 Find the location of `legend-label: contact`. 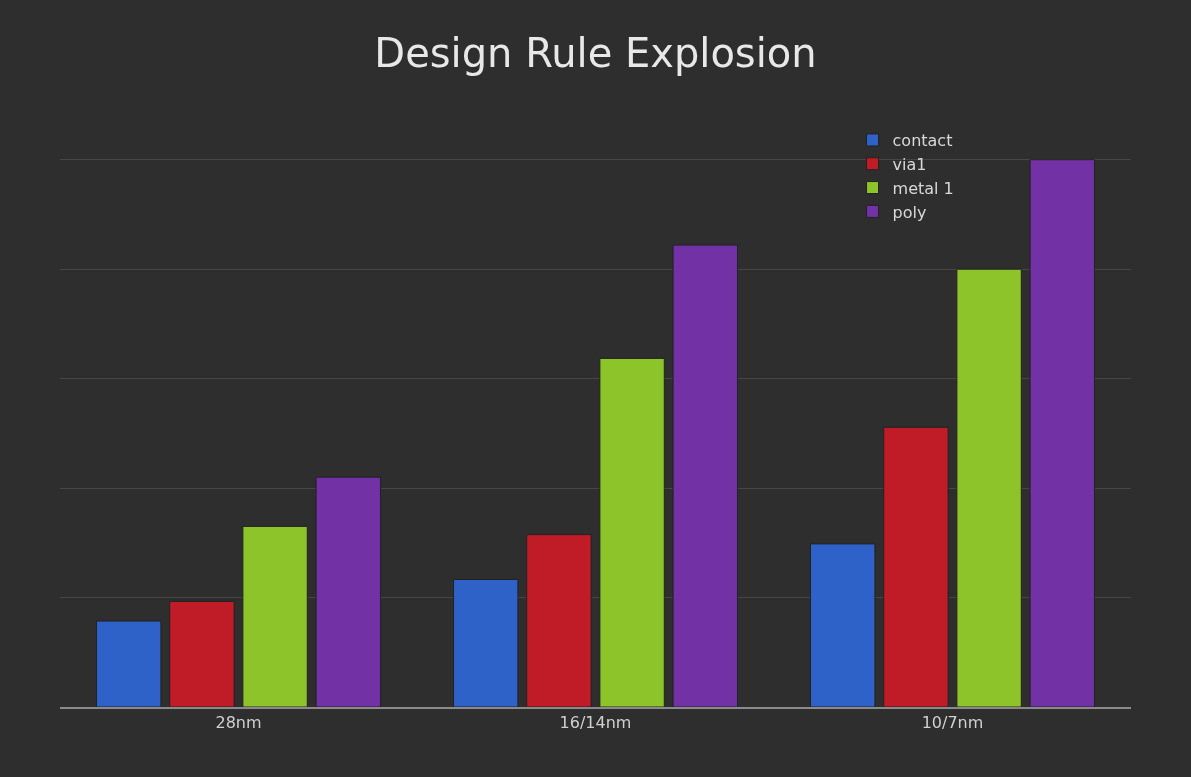

legend-label: contact is located at coordinates (922, 141).